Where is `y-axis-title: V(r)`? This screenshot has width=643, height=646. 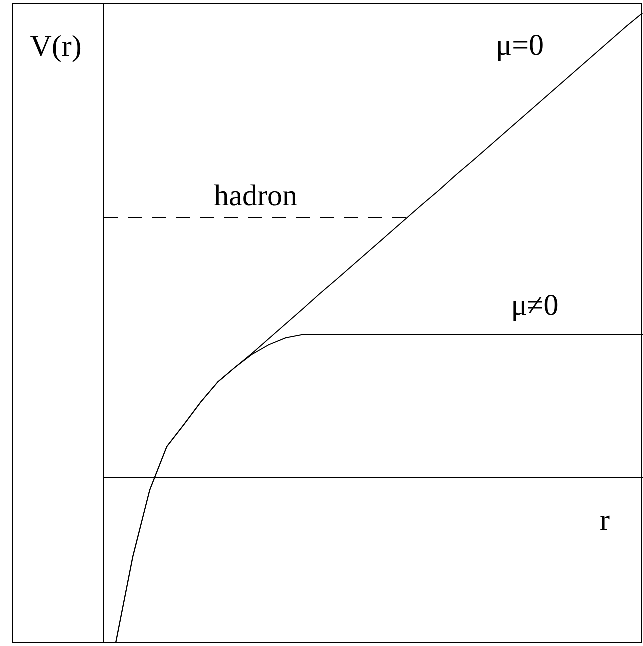 y-axis-title: V(r) is located at coordinates (56, 46).